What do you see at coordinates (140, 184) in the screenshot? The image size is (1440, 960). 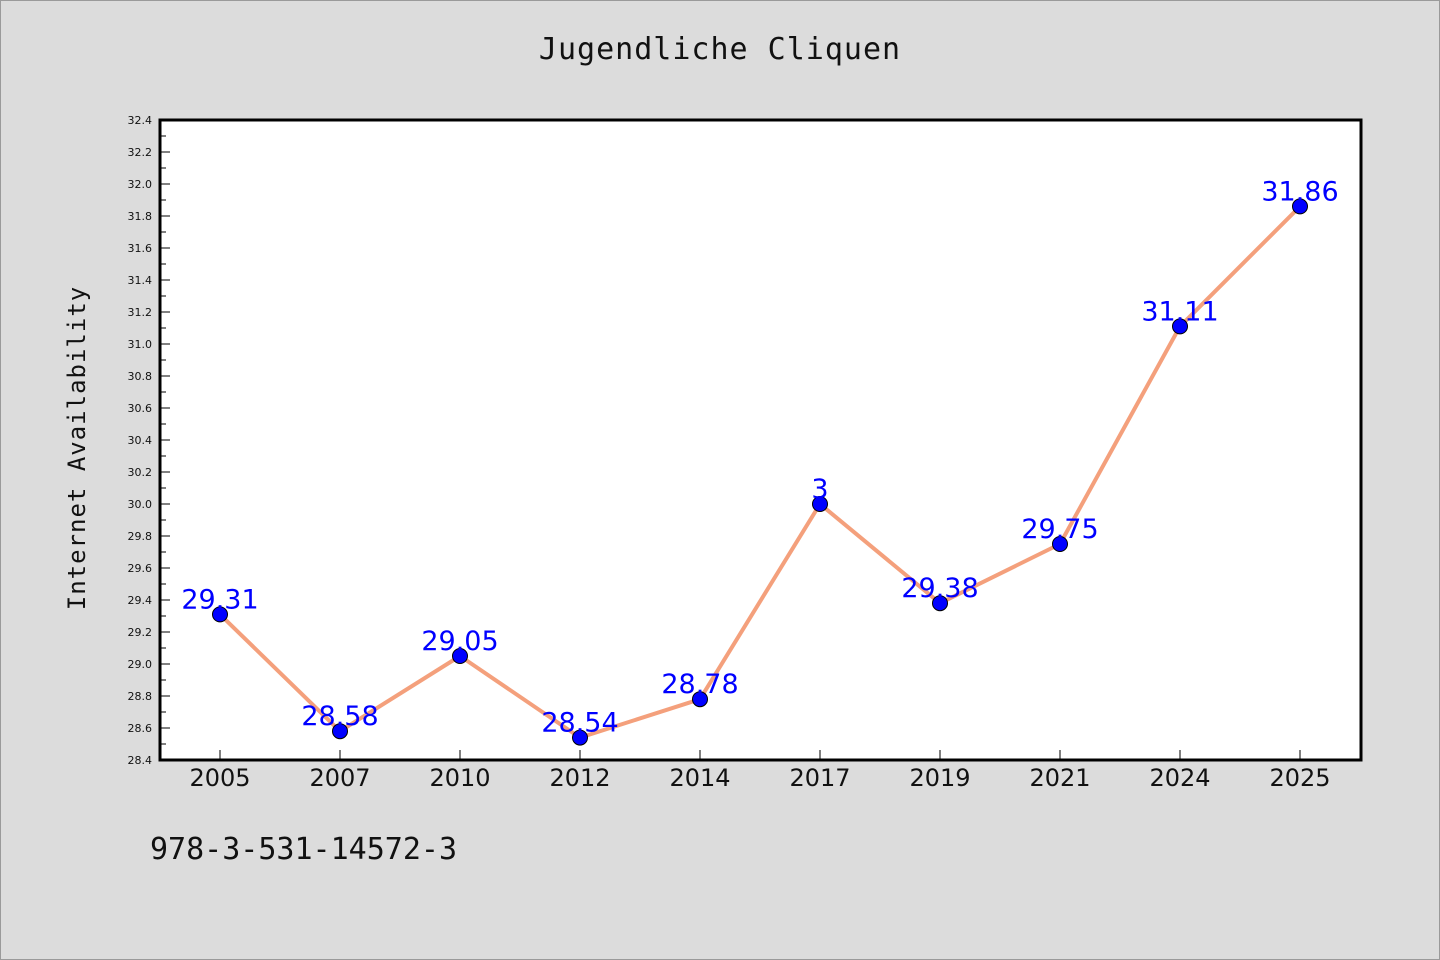 I see `y-tick-label: 32.0` at bounding box center [140, 184].